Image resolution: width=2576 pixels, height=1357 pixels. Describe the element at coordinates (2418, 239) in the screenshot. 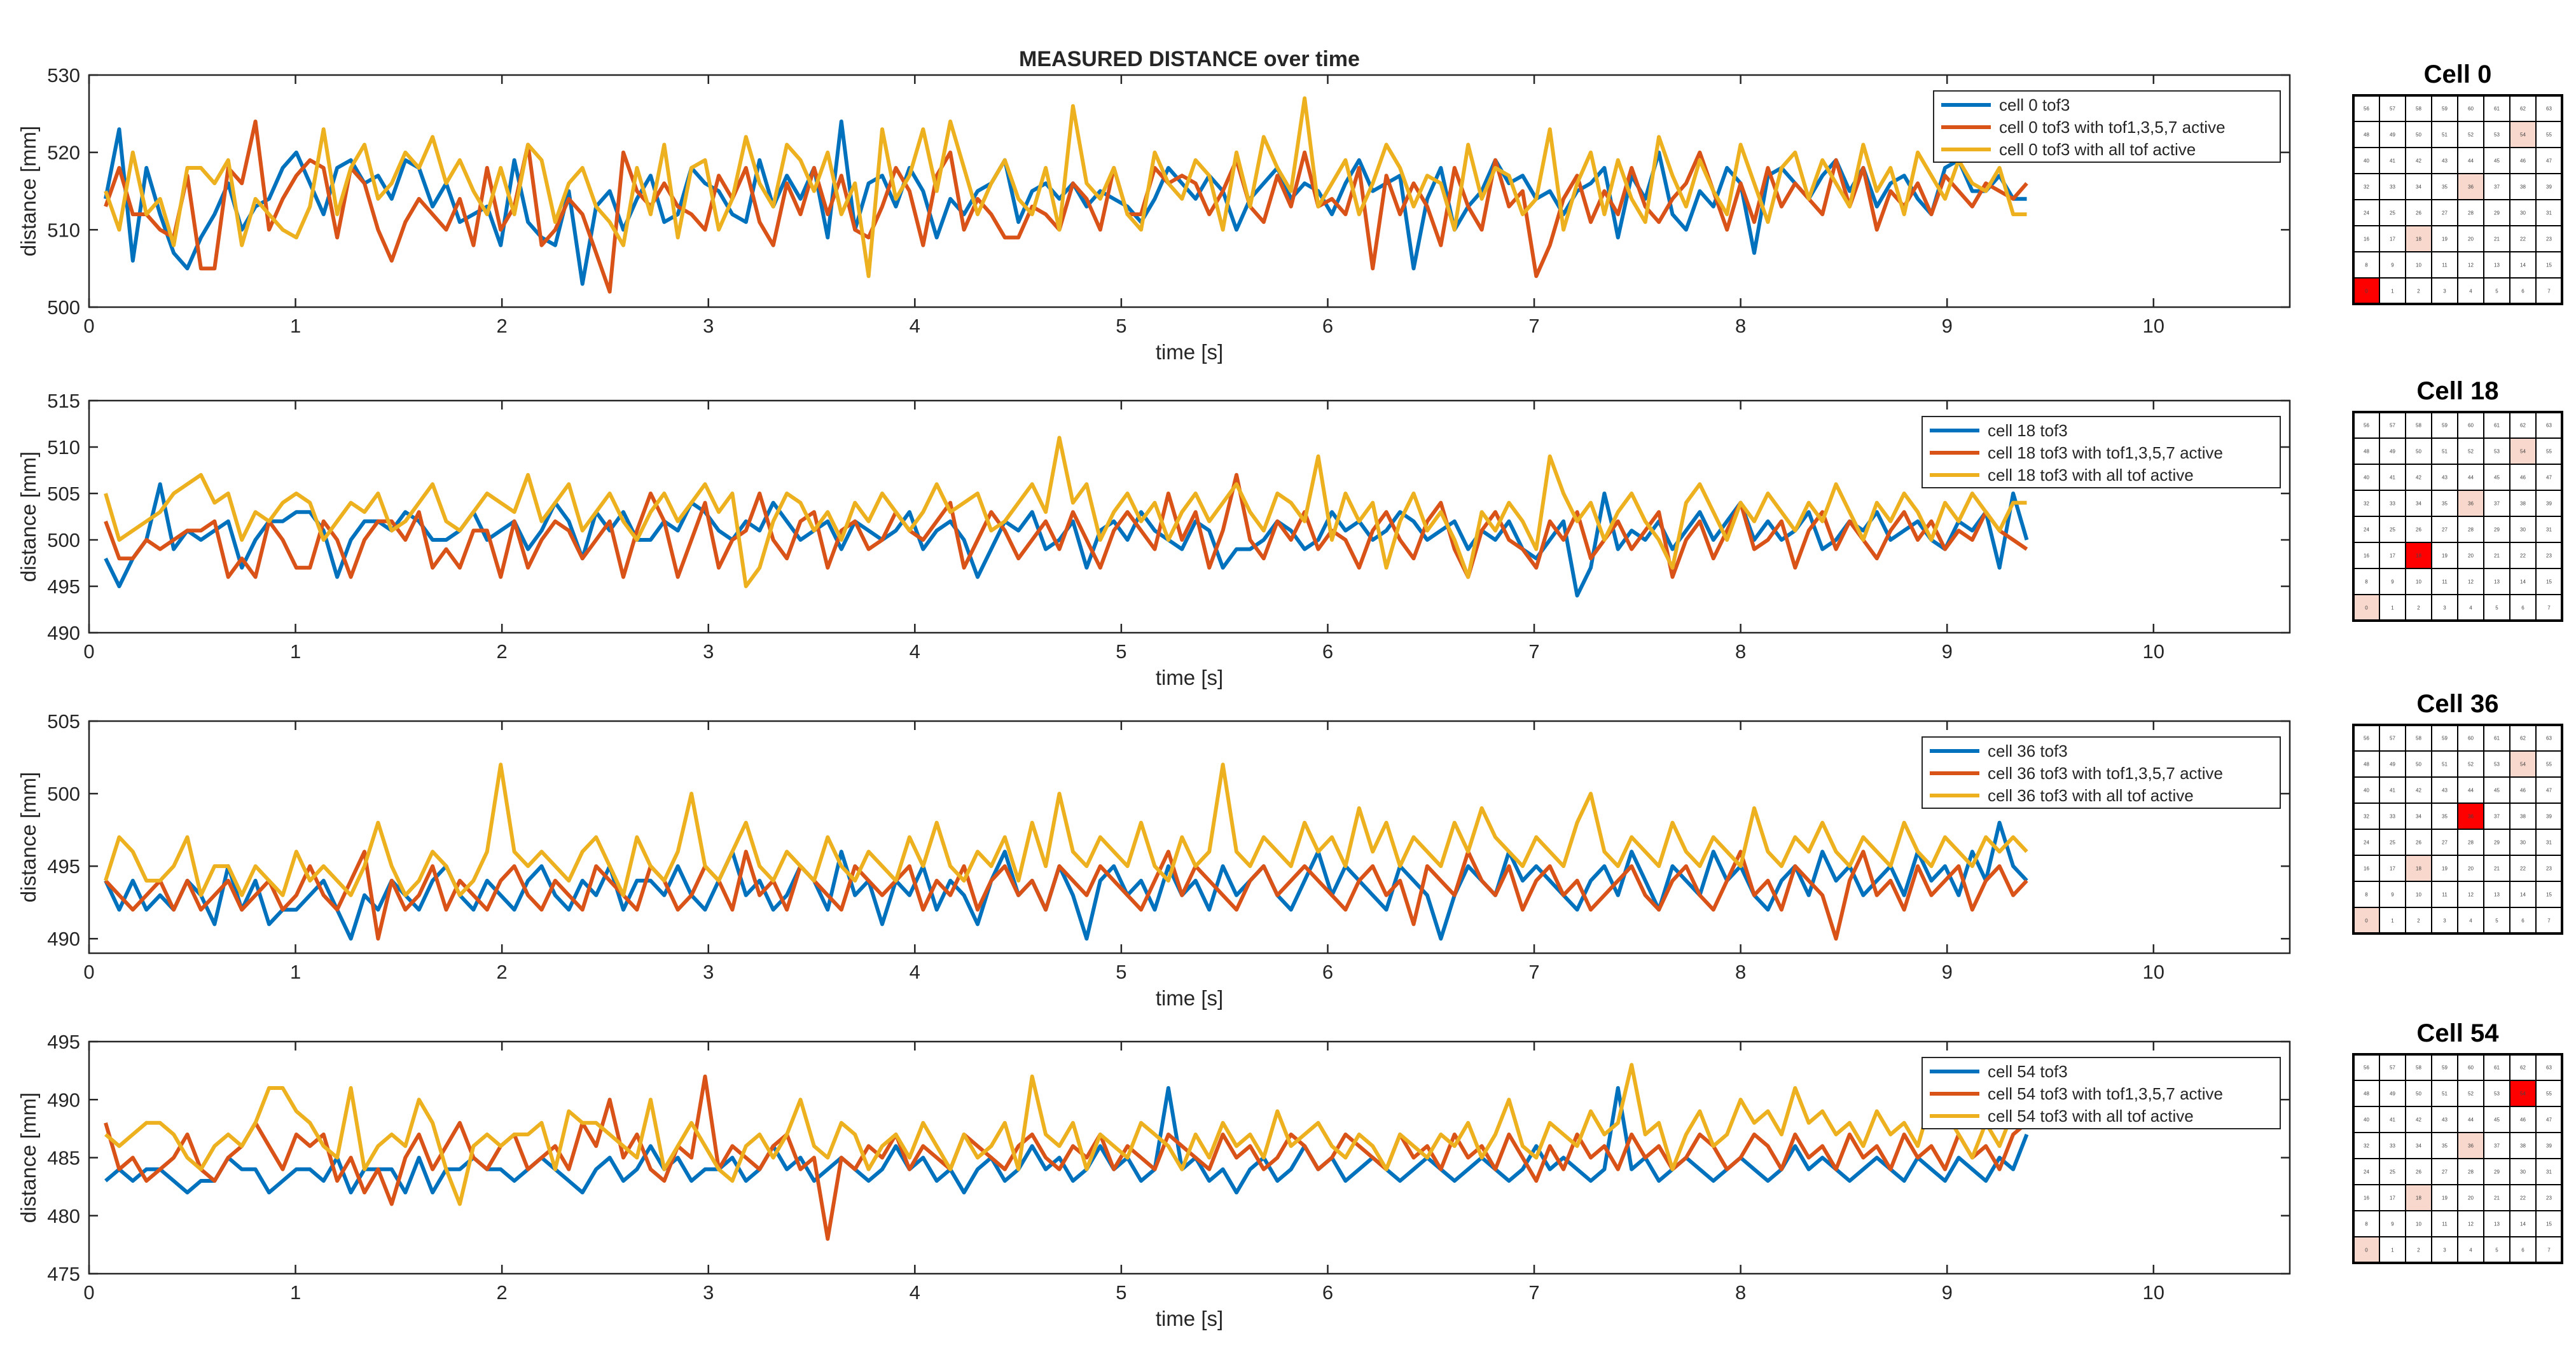

I see `grid-cell-label: 18` at that location.